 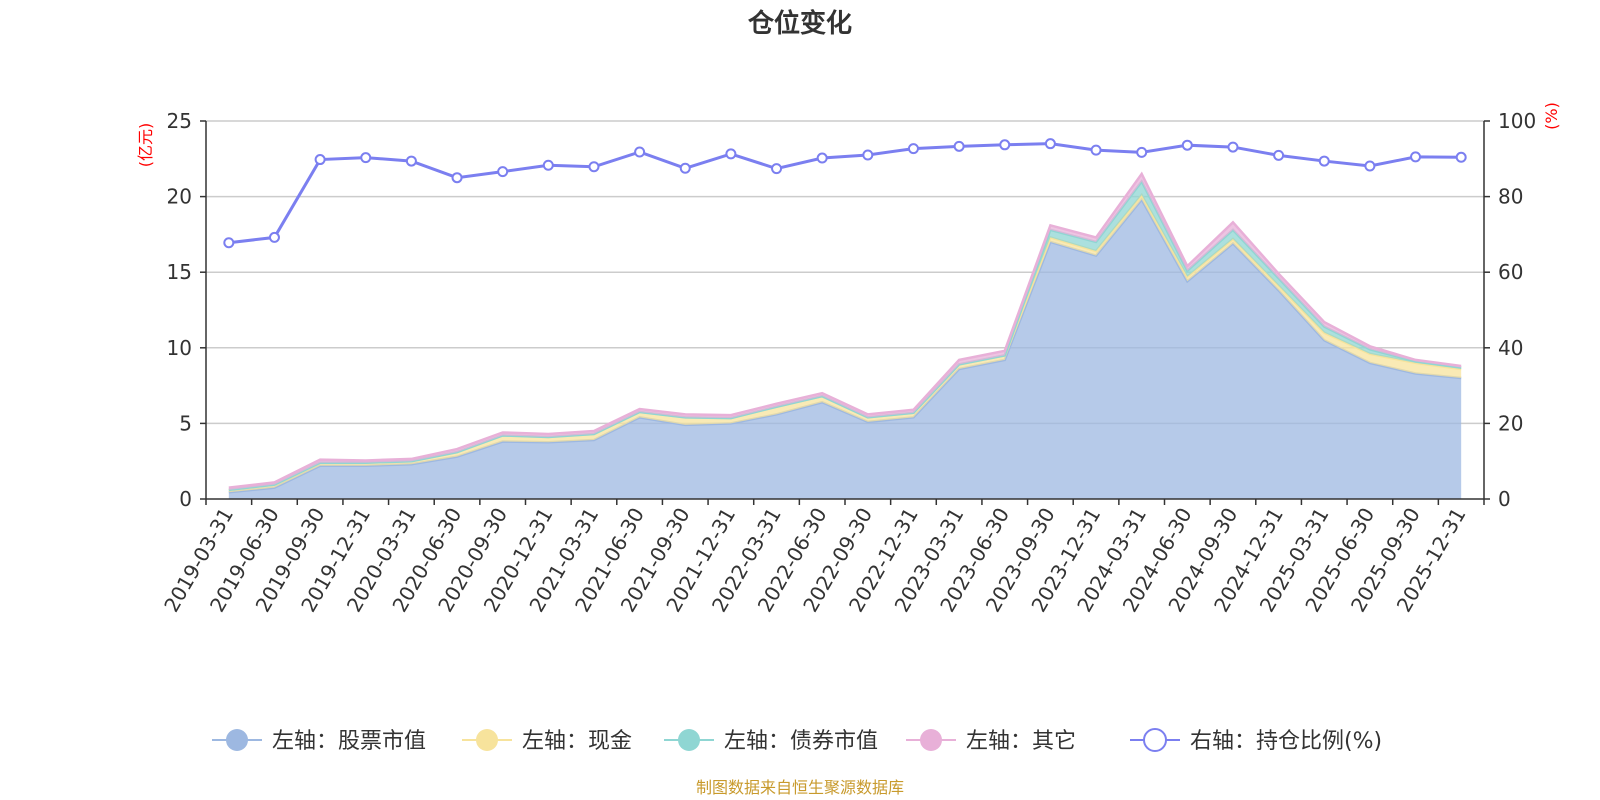 What do you see at coordinates (179, 197) in the screenshot?
I see `left-tick-label: 20` at bounding box center [179, 197].